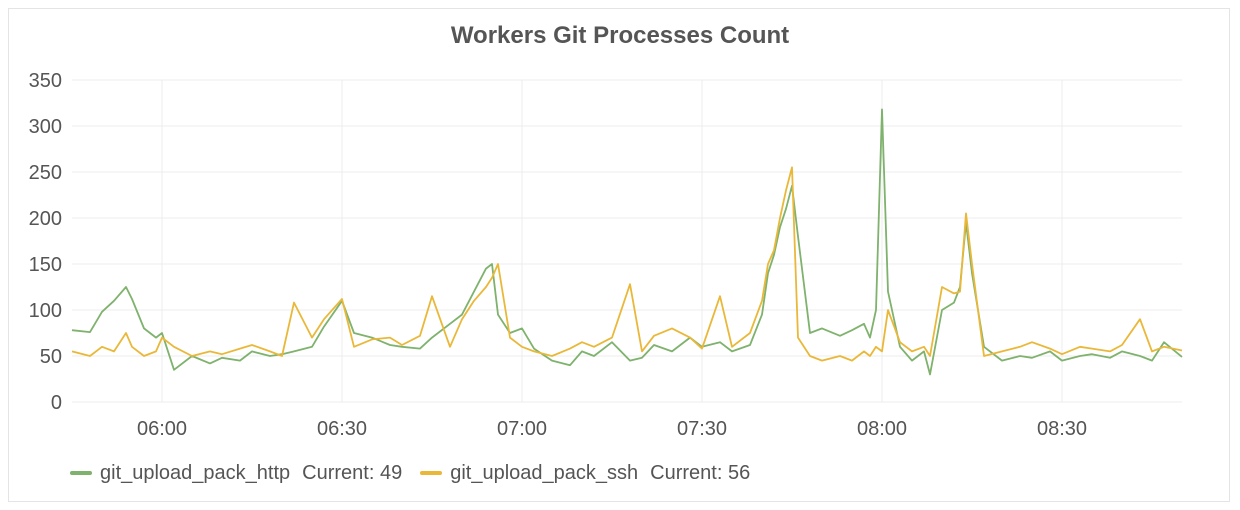 Image resolution: width=1240 pixels, height=510 pixels. Describe the element at coordinates (45, 81) in the screenshot. I see `y-tick-label: 350` at that location.